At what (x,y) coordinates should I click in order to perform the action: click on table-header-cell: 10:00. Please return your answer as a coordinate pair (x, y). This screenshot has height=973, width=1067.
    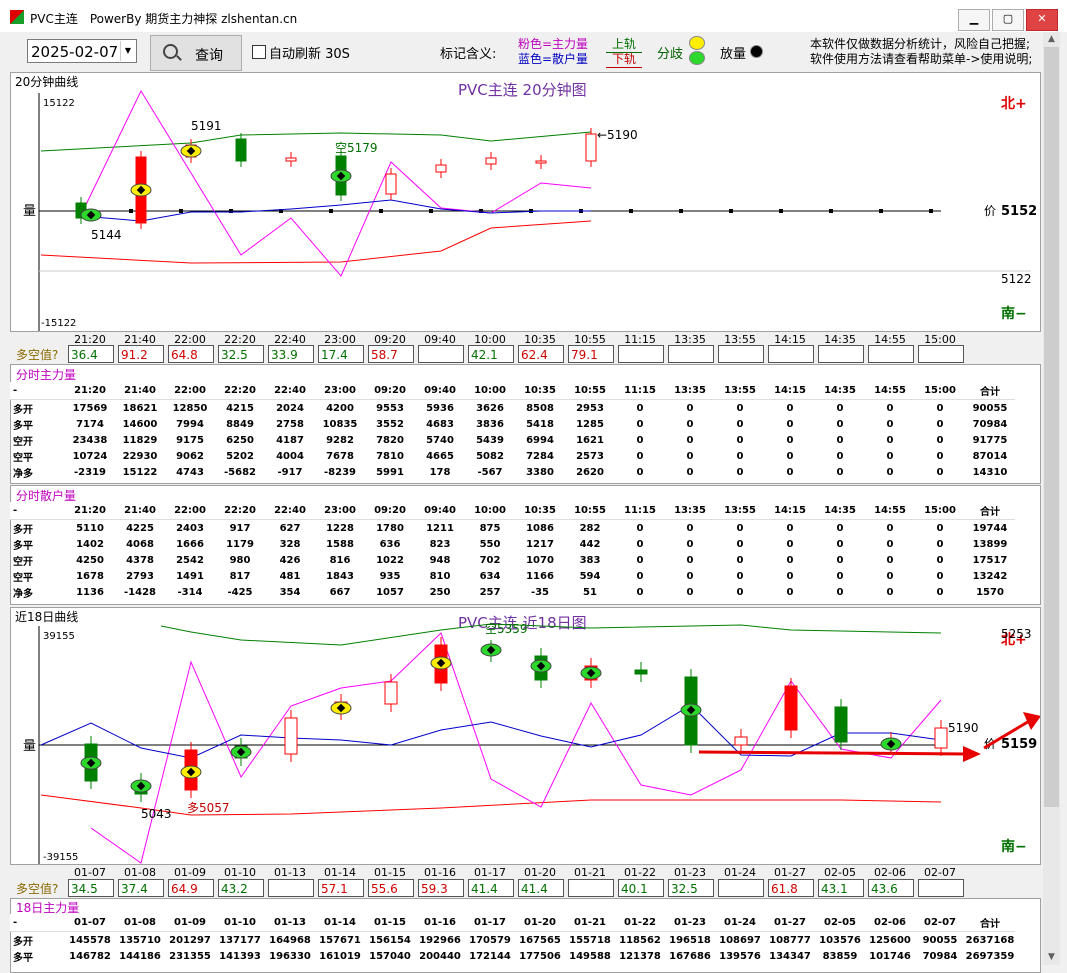
    Looking at the image, I should click on (490, 511).